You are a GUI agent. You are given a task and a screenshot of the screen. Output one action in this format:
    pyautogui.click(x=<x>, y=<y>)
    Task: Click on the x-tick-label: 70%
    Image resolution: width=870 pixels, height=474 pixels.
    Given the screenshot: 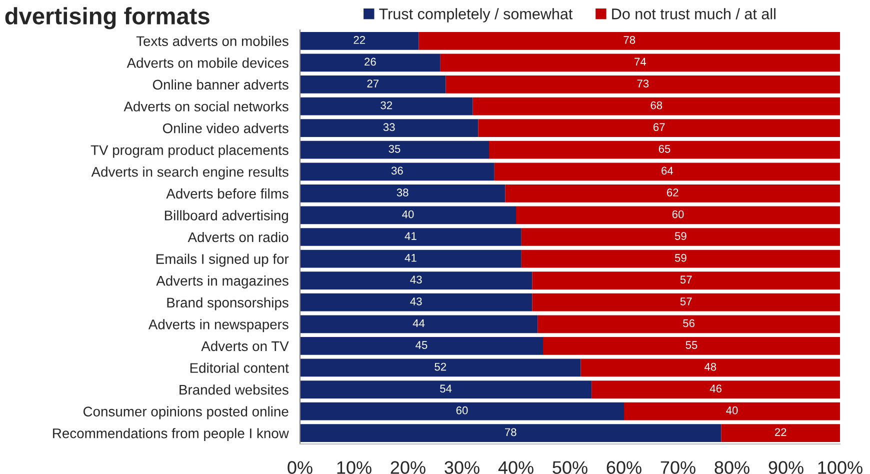 What is the action you would take?
    pyautogui.click(x=678, y=467)
    